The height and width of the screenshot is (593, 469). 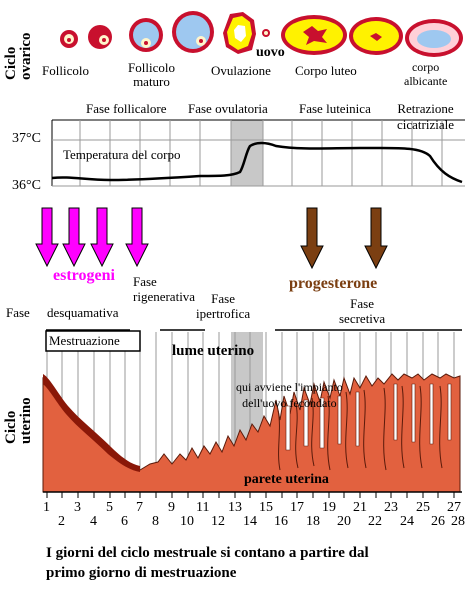 What do you see at coordinates (228, 108) in the screenshot?
I see `phase-ovulatoria: Fase ovulatoria` at bounding box center [228, 108].